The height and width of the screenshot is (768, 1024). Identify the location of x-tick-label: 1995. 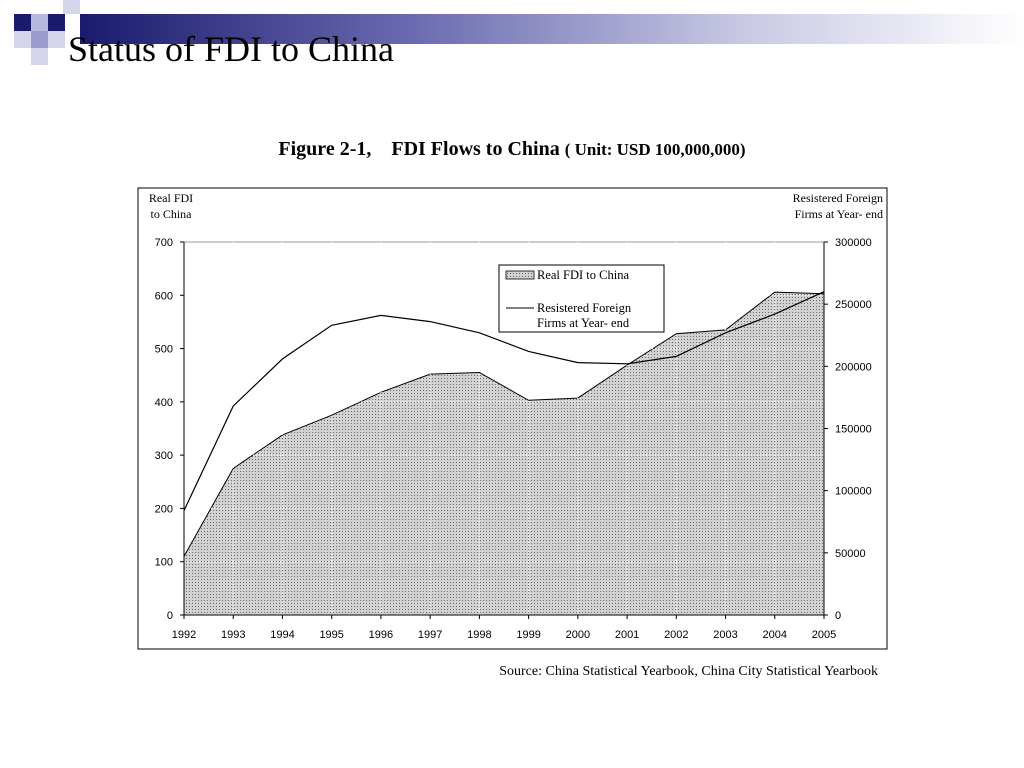
(331, 635).